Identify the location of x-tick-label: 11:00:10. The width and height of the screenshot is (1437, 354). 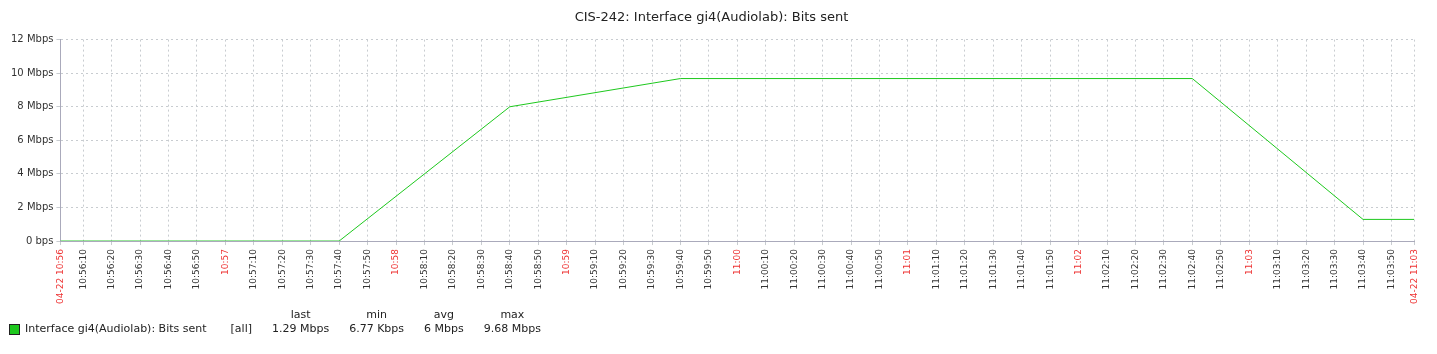
(765, 269).